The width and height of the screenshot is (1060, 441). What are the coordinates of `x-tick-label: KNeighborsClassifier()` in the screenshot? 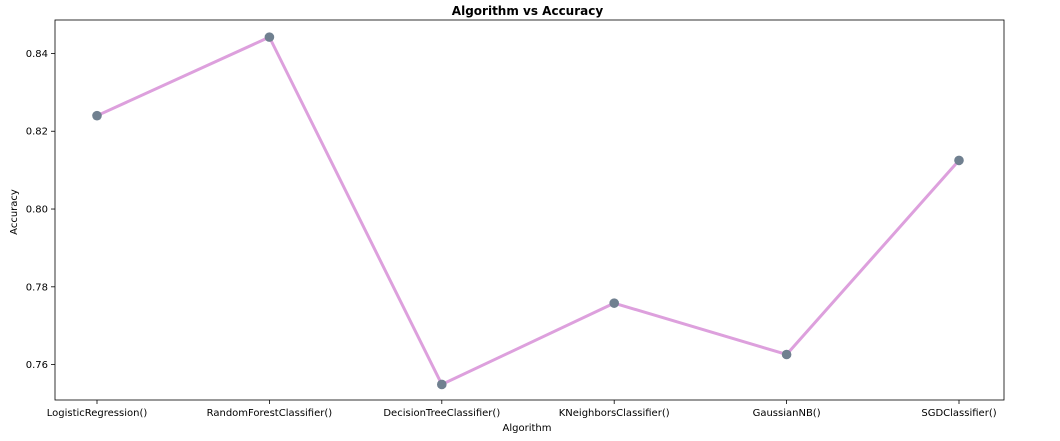 It's located at (614, 413).